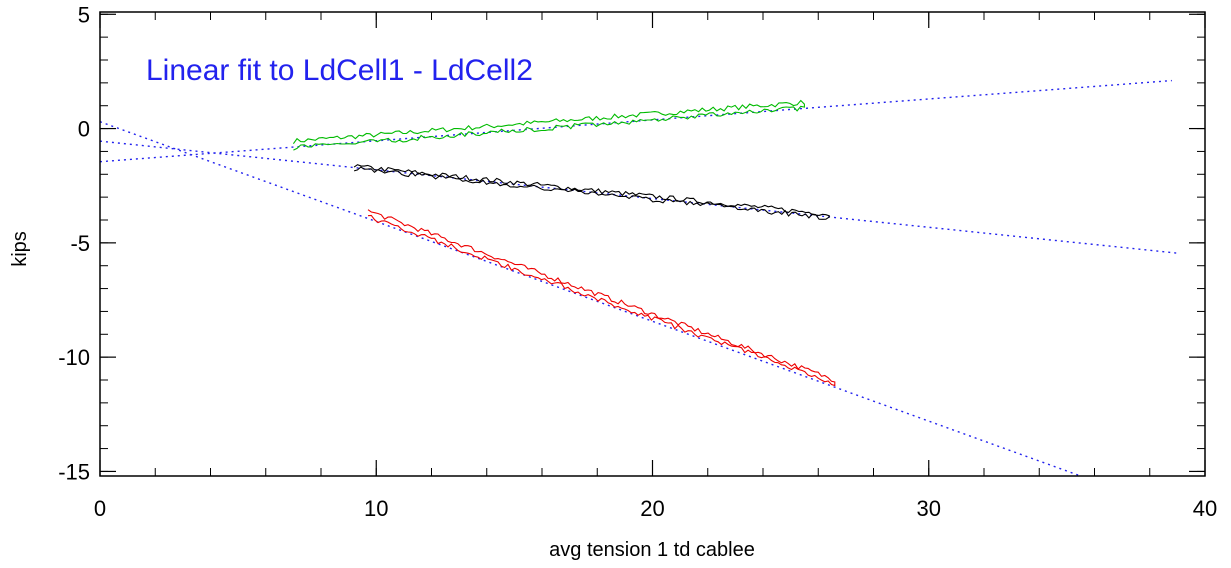 The width and height of the screenshot is (1231, 568). I want to click on annotation-text: Linear fit to LdCell1 - LdCell2, so click(339, 70).